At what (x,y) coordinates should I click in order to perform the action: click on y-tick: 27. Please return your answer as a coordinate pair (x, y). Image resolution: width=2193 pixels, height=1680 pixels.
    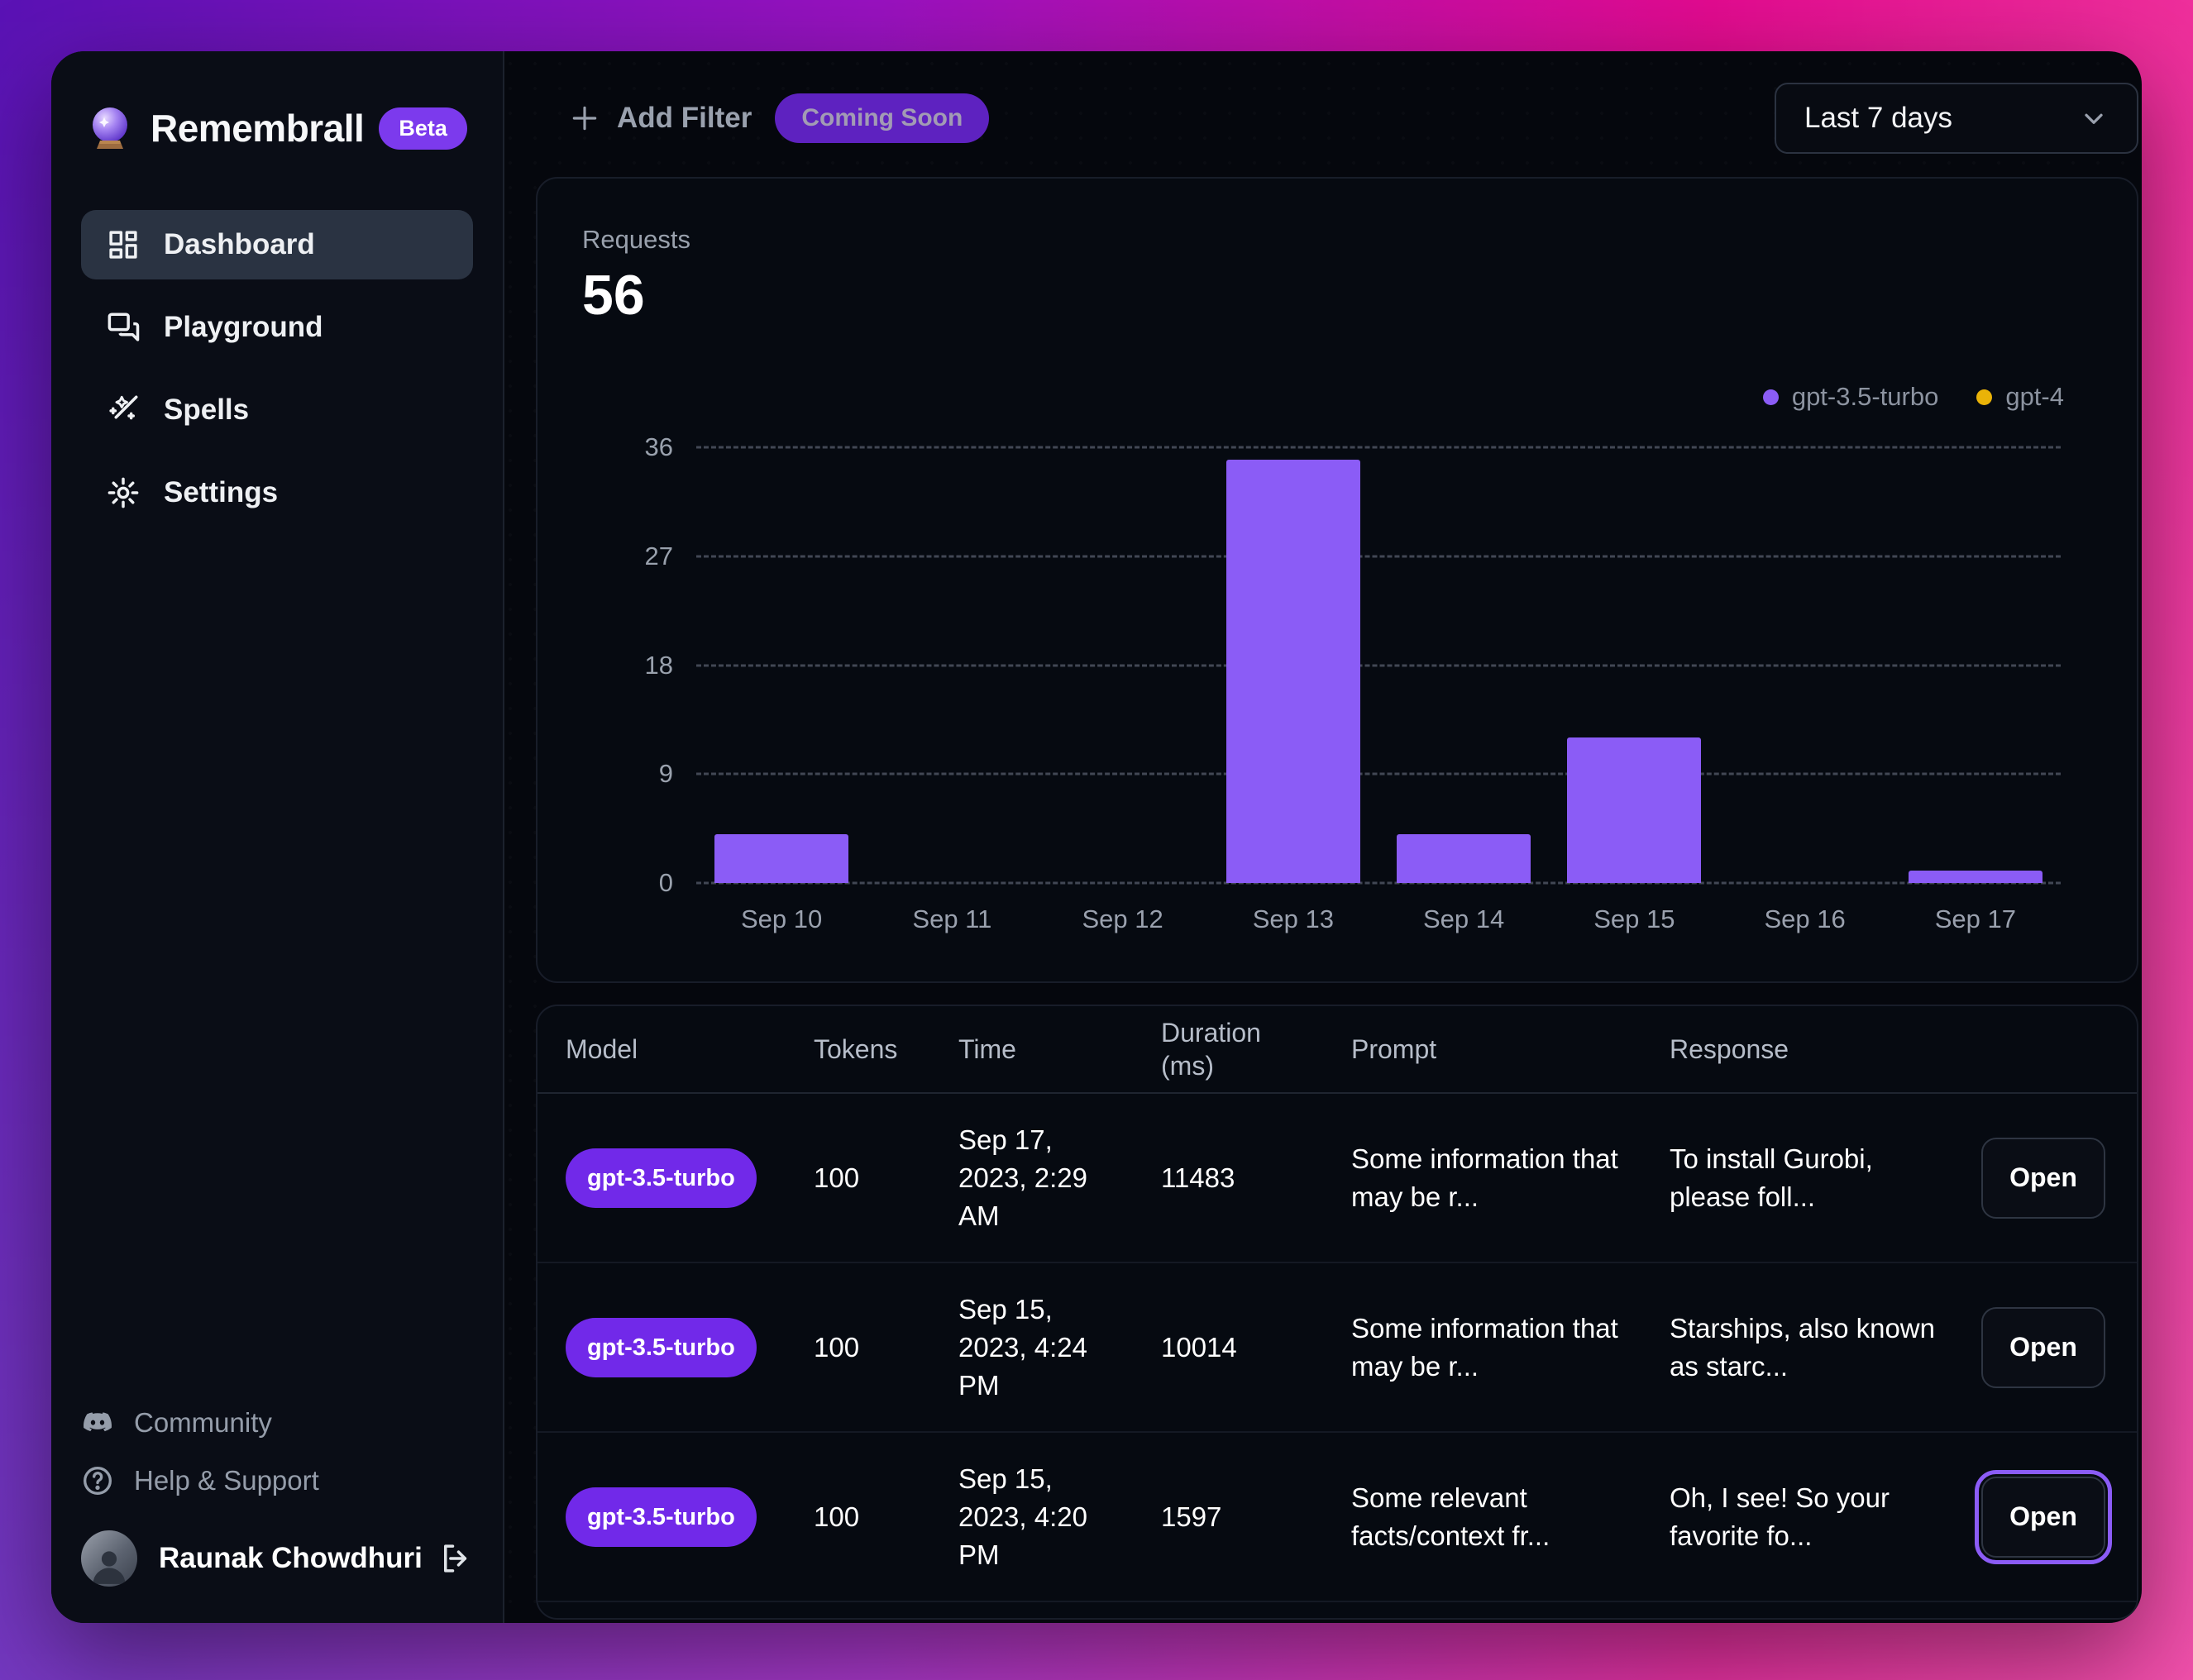
    Looking at the image, I should click on (658, 555).